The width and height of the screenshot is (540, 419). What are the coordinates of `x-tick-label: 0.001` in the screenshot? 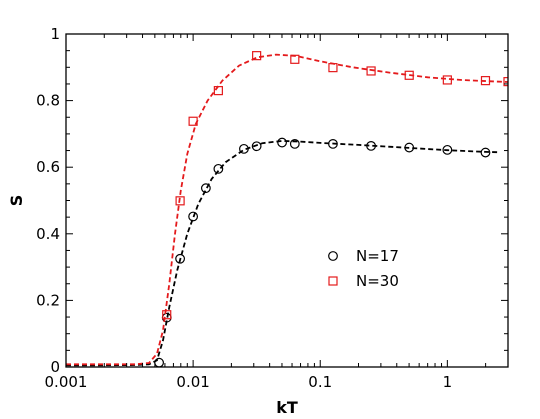 It's located at (66, 382).